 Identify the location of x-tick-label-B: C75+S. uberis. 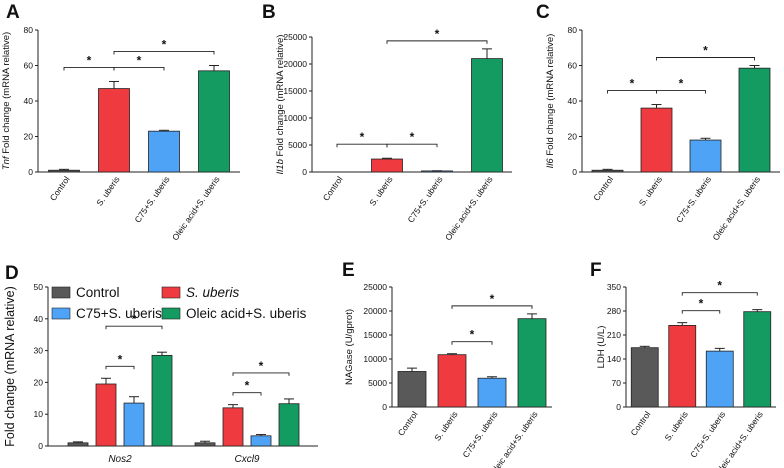
(424, 199).